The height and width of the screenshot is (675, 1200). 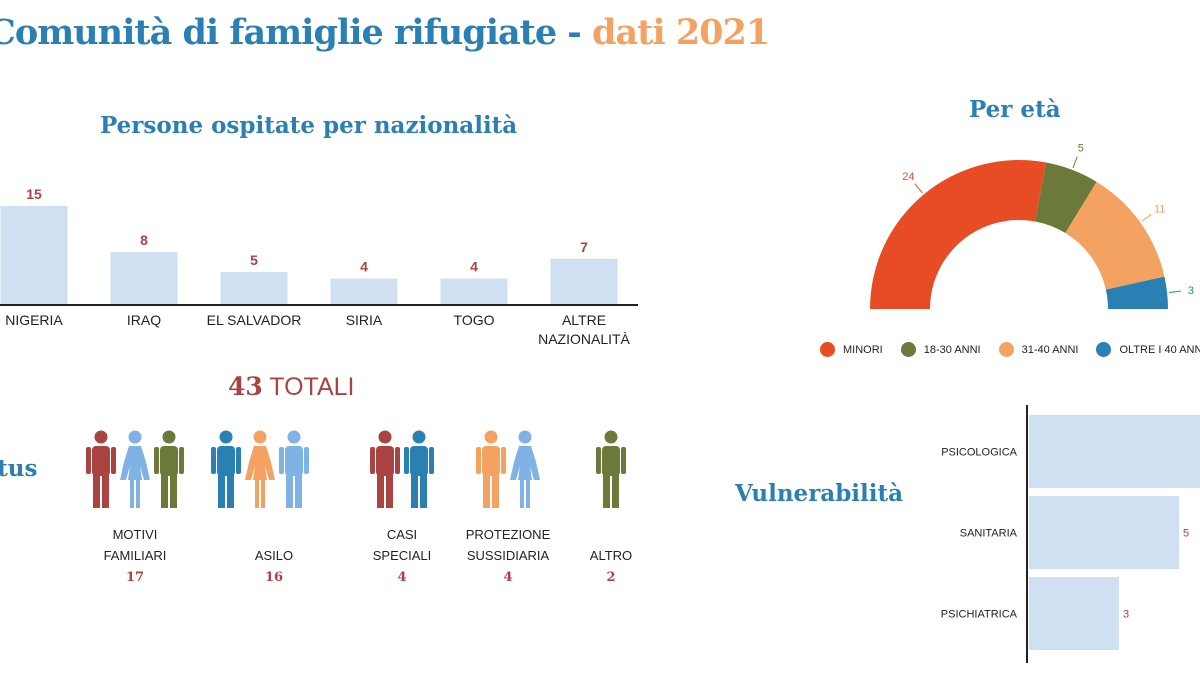 What do you see at coordinates (908, 177) in the screenshot?
I see `age-value-label: 24` at bounding box center [908, 177].